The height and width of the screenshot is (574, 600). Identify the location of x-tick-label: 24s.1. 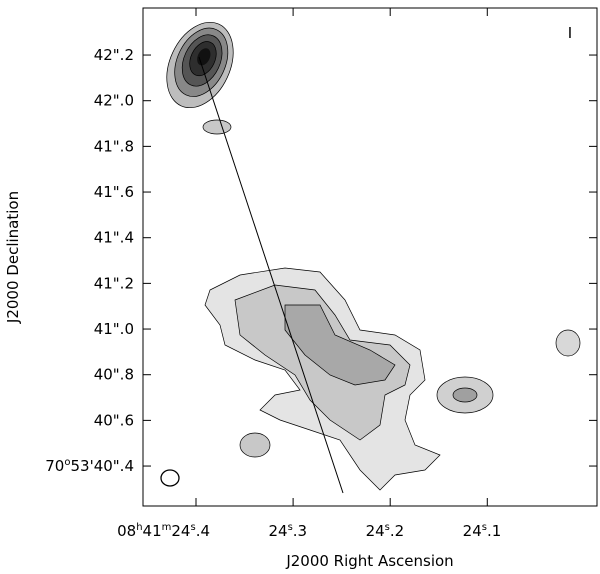
(482, 531).